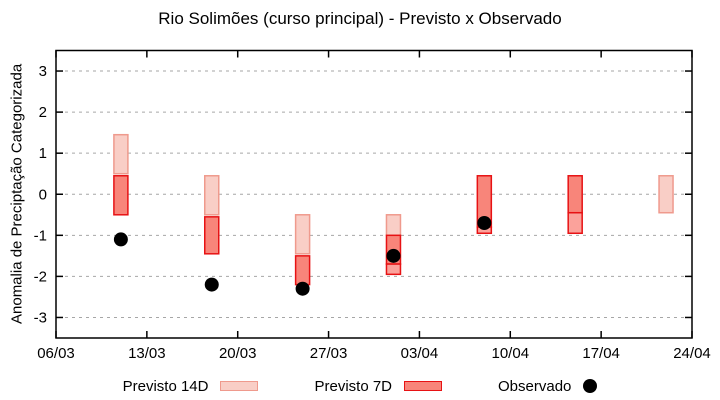 This screenshot has width=720, height=400. Describe the element at coordinates (238, 353) in the screenshot. I see `x-tick-label: 20/03` at that location.